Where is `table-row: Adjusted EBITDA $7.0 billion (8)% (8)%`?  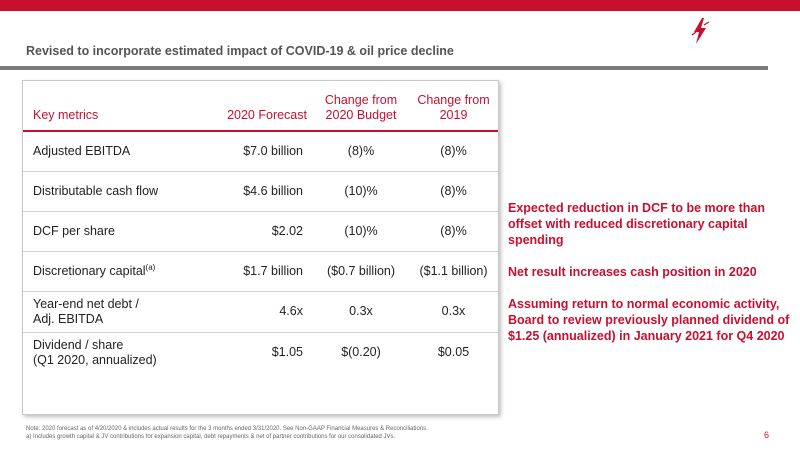 table-row: Adjusted EBITDA $7.0 billion (8)% (8)% is located at coordinates (260, 151).